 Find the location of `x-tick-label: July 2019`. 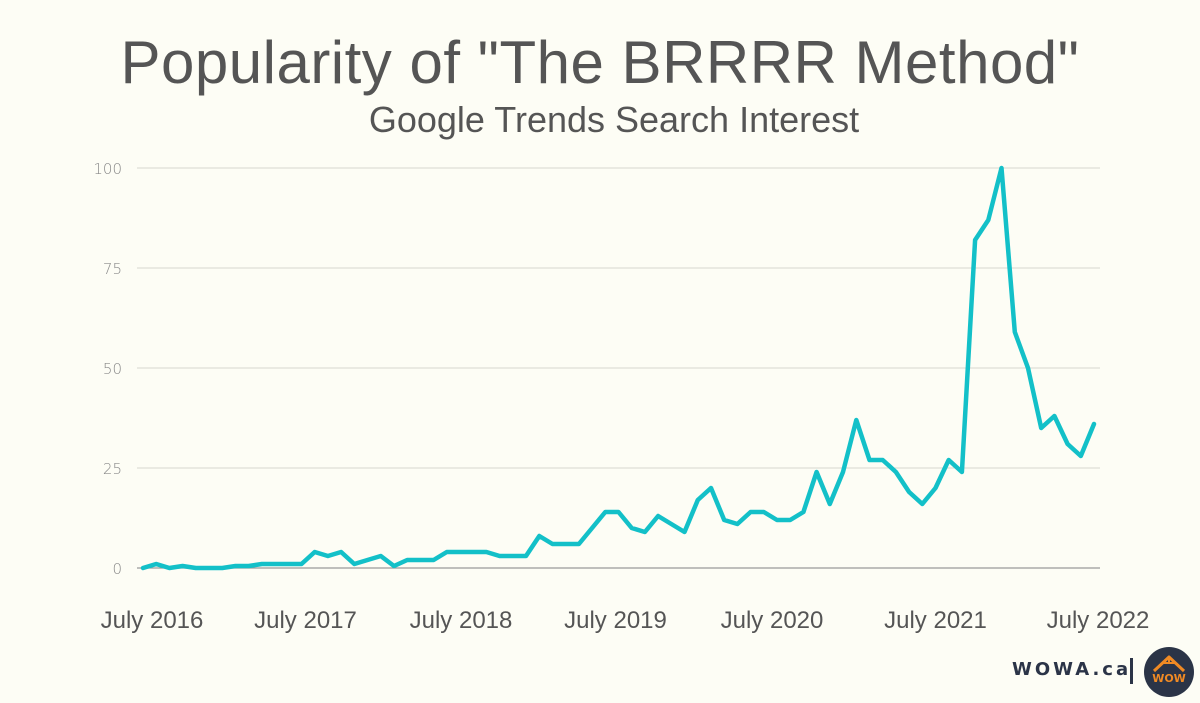

x-tick-label: July 2019 is located at coordinates (615, 620).